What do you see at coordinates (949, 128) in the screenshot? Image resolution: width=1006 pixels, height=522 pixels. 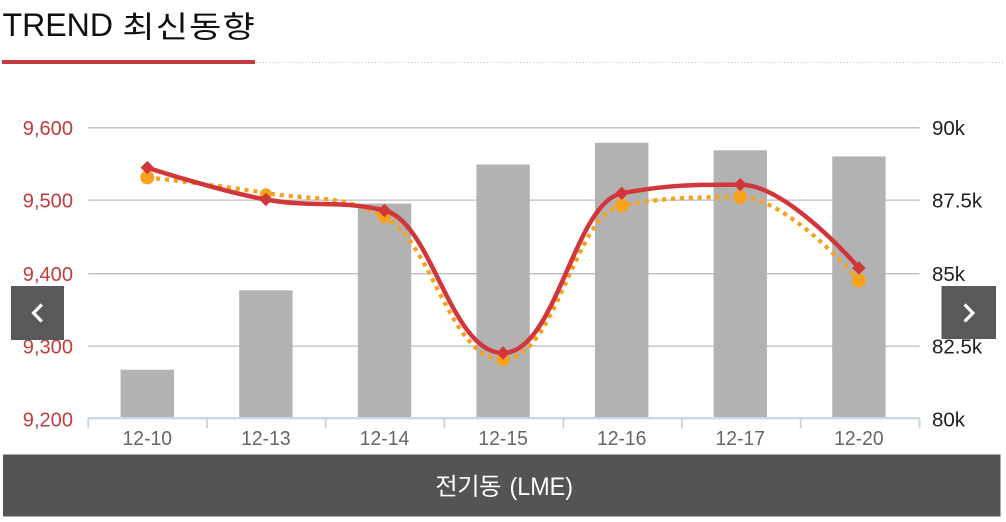 I see `svg-text: 90k` at bounding box center [949, 128].